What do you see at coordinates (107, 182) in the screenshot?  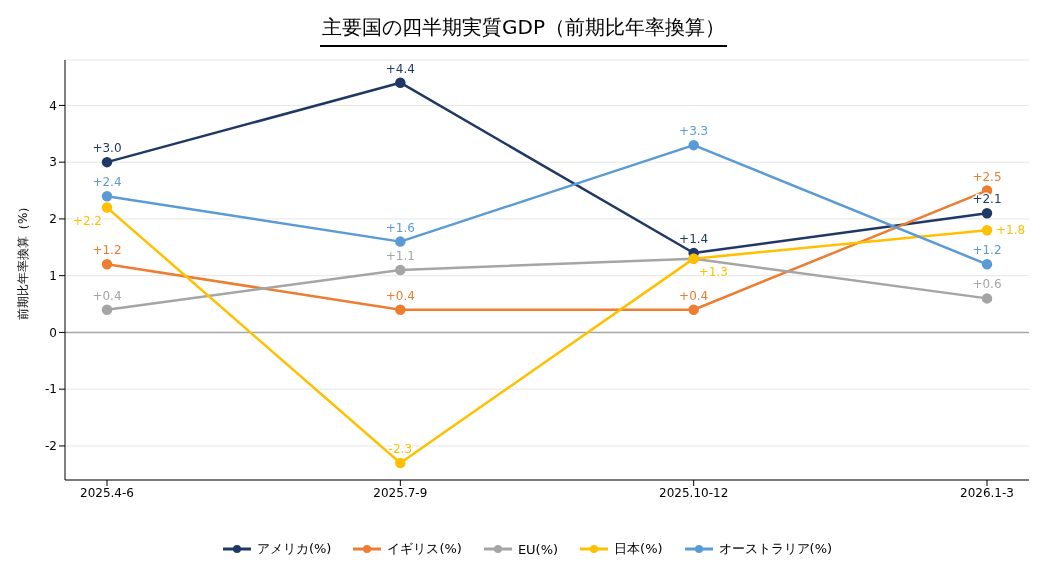 I see `data-label: +2.4` at bounding box center [107, 182].